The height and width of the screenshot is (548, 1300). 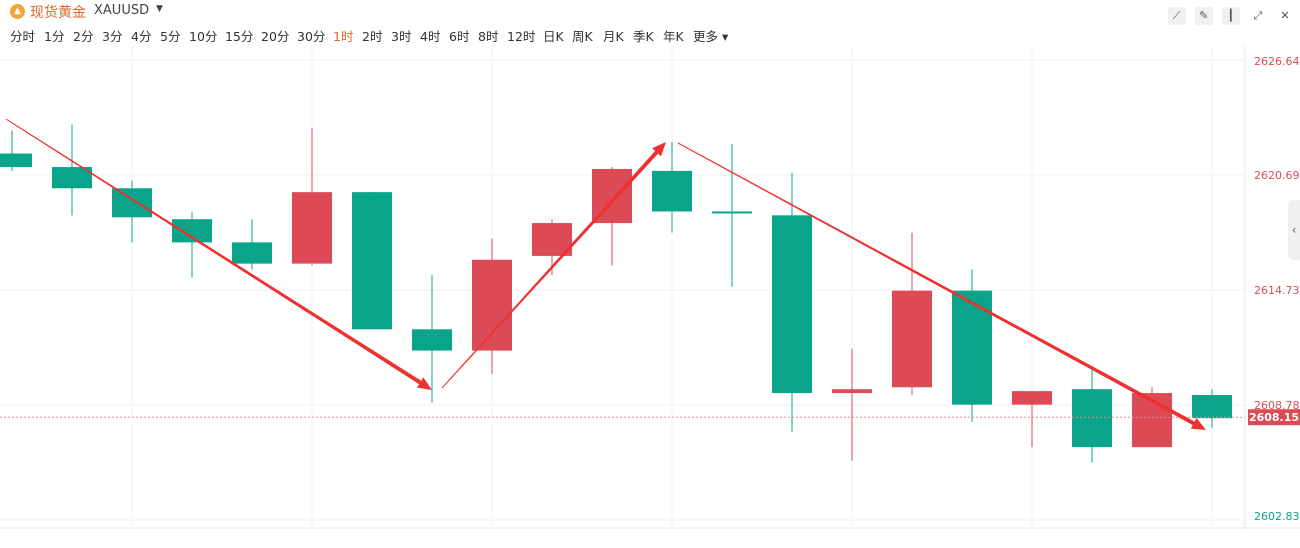 I want to click on collapse-panel-handle: ‹, so click(x=1294, y=230).